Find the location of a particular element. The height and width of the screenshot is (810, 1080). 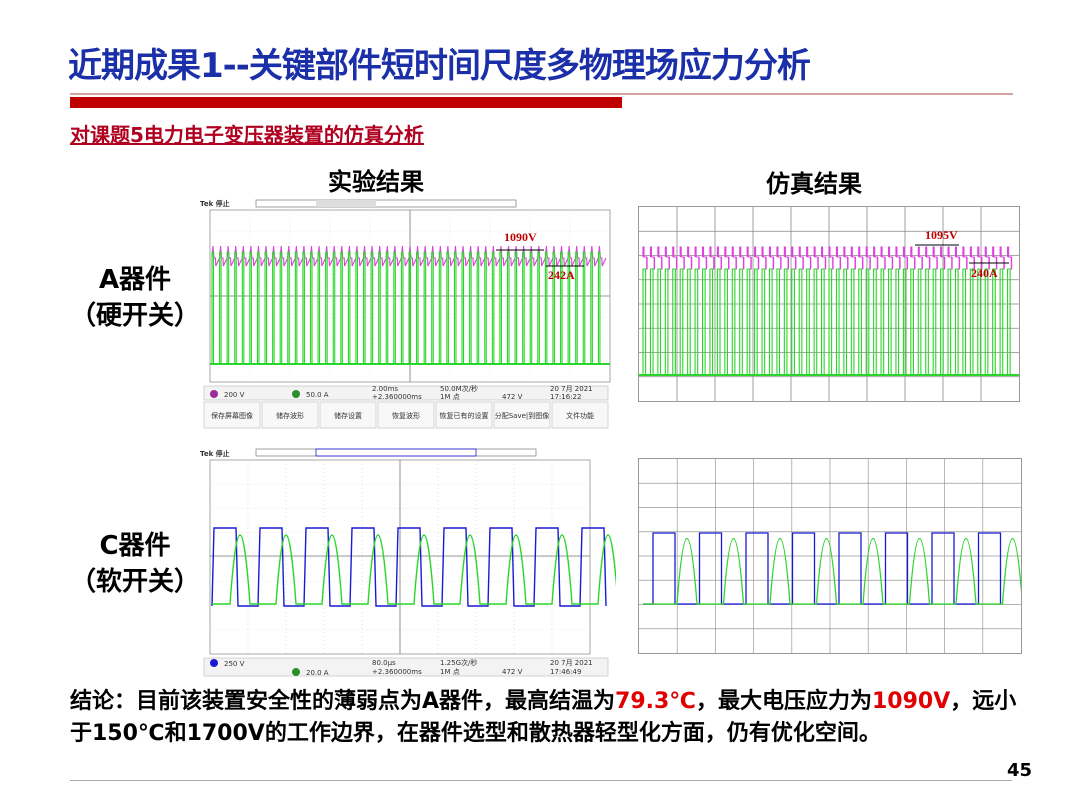

scope-c-time: 17:46:49 is located at coordinates (565, 672).